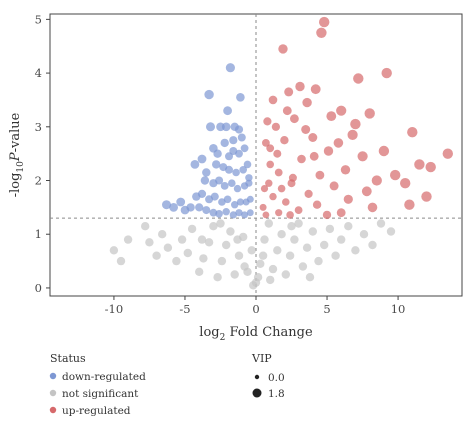  I want to click on y-tick-label: 0, so click(38, 288).